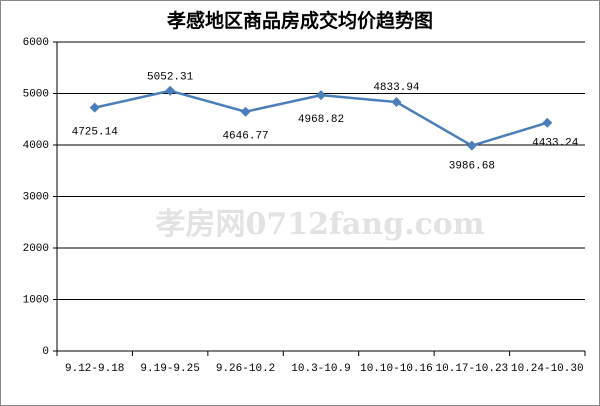 This screenshot has width=600, height=406. I want to click on y-tick-label: 0, so click(45, 352).